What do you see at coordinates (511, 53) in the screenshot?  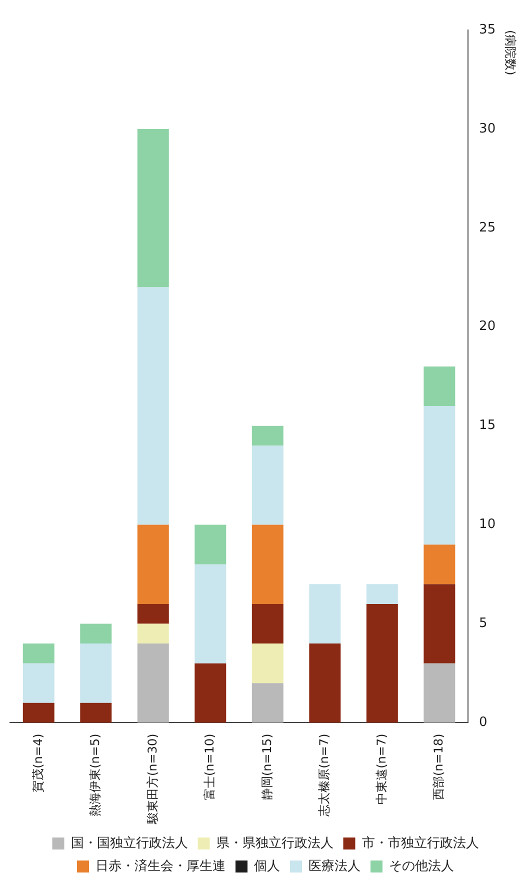 I see `y-axis-title: (病院数)` at bounding box center [511, 53].